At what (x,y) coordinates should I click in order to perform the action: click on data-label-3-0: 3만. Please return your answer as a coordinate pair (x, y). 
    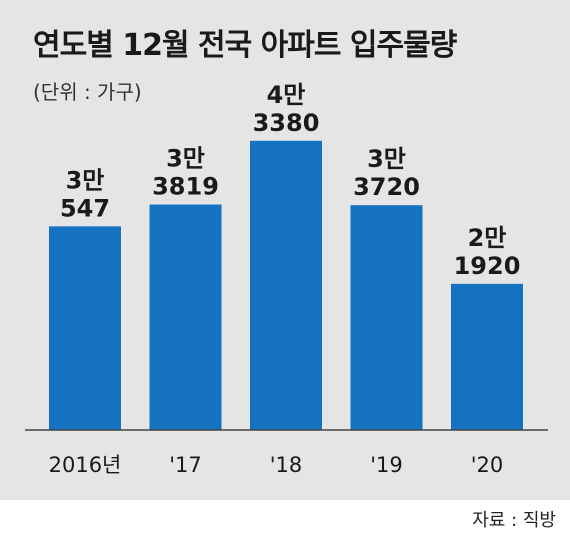
    Looking at the image, I should click on (386, 159).